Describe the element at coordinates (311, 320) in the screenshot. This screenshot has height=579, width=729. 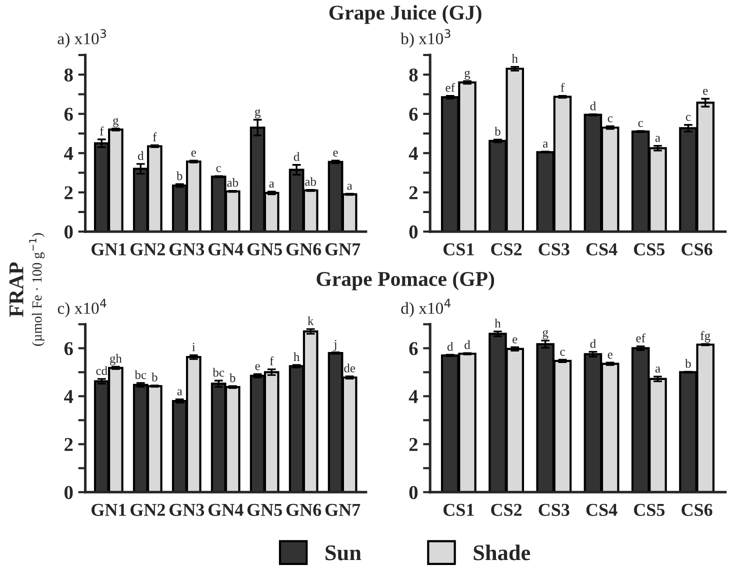
I see `data-label: k` at that location.